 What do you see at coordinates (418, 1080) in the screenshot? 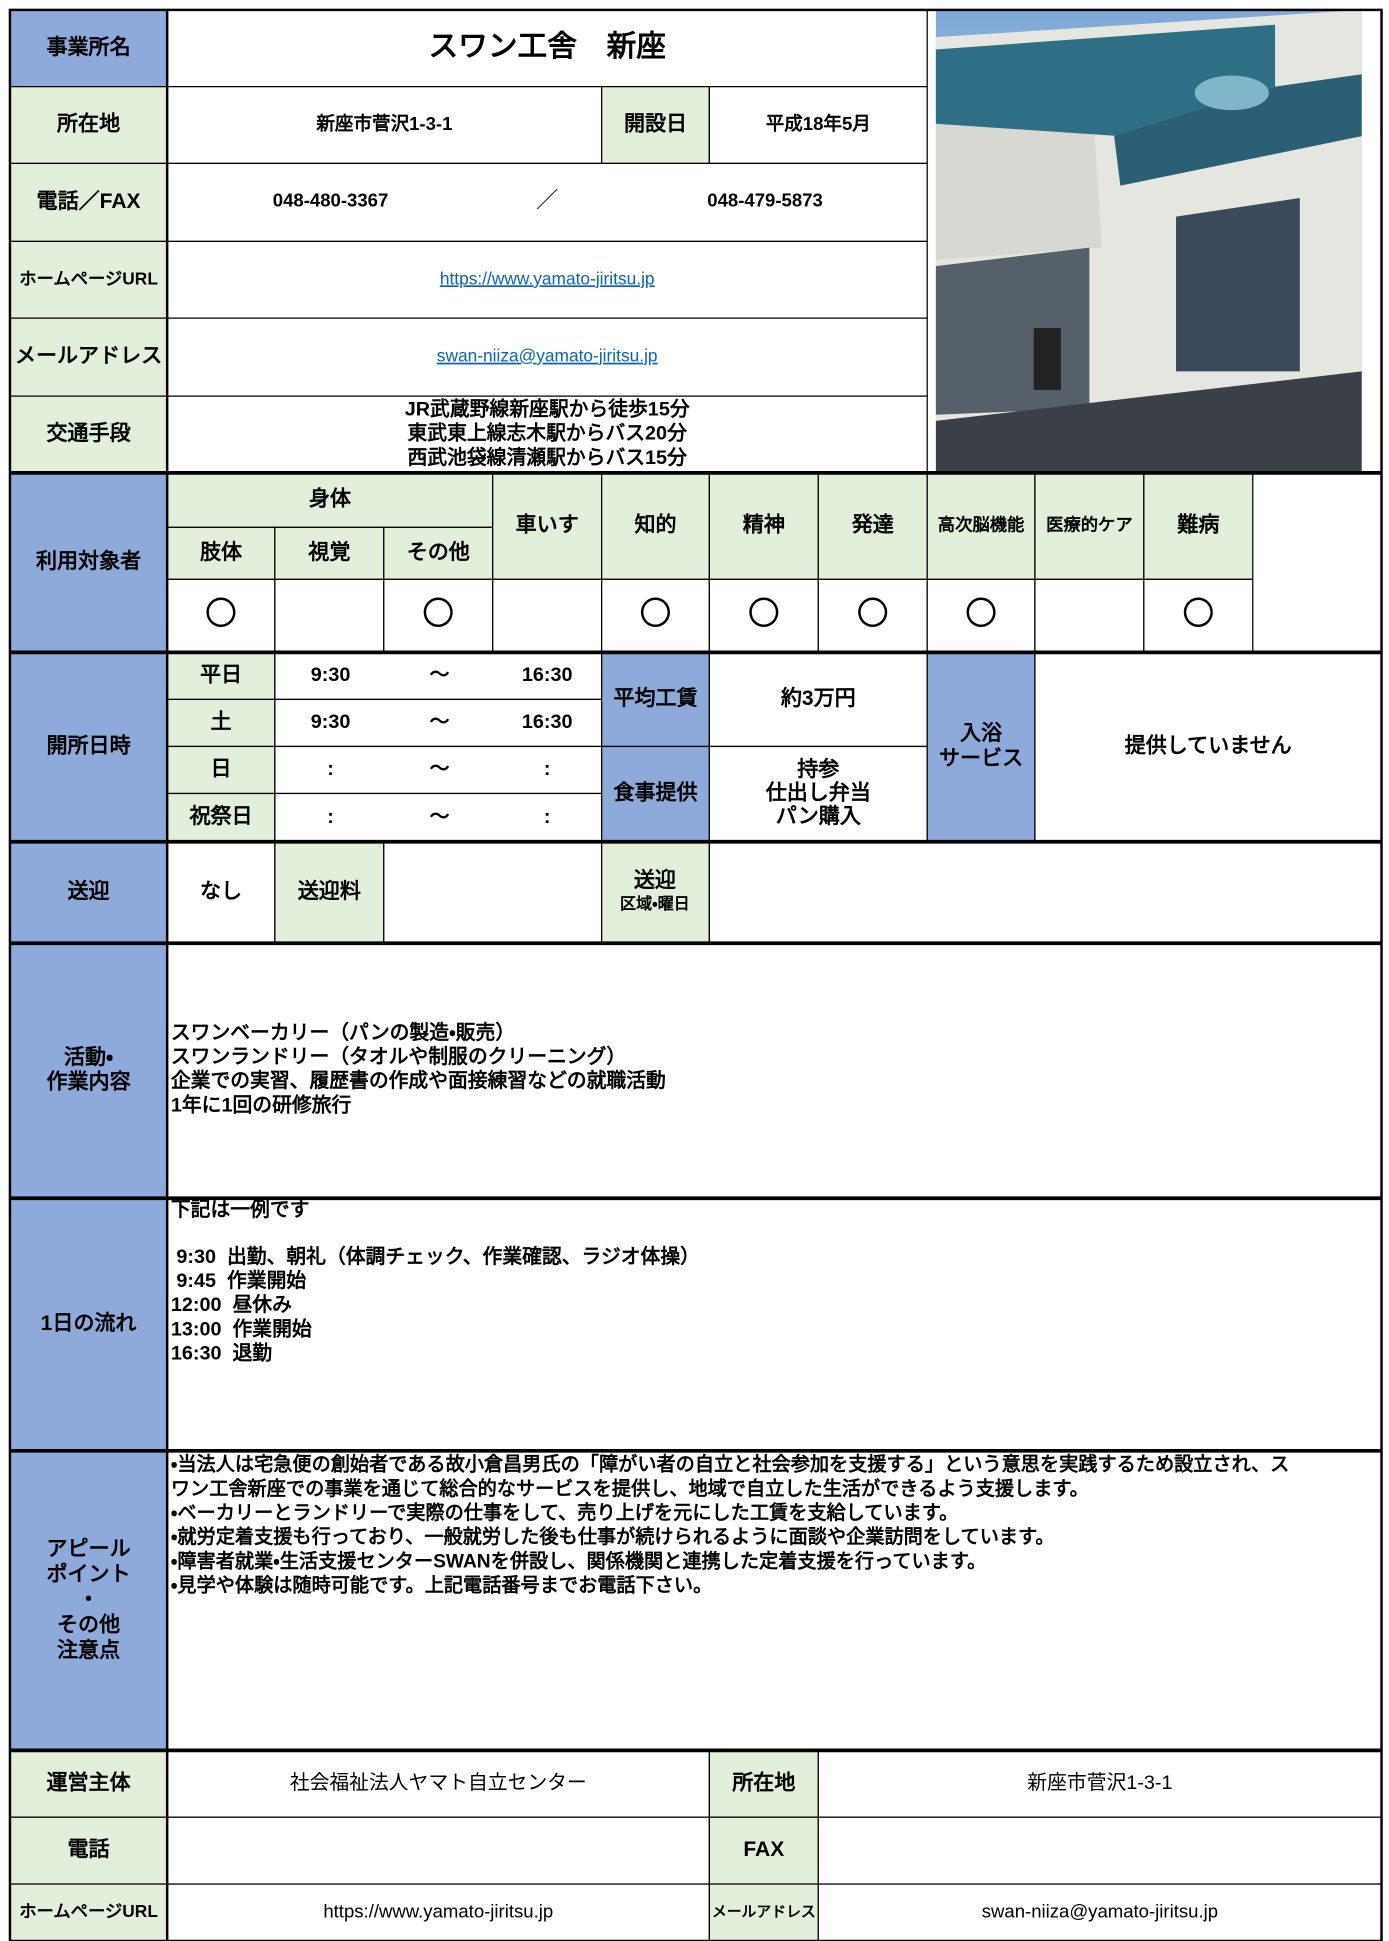
I see `cell-text: 企業での実習、履歴書の作成や面接練習などの就職活動` at bounding box center [418, 1080].